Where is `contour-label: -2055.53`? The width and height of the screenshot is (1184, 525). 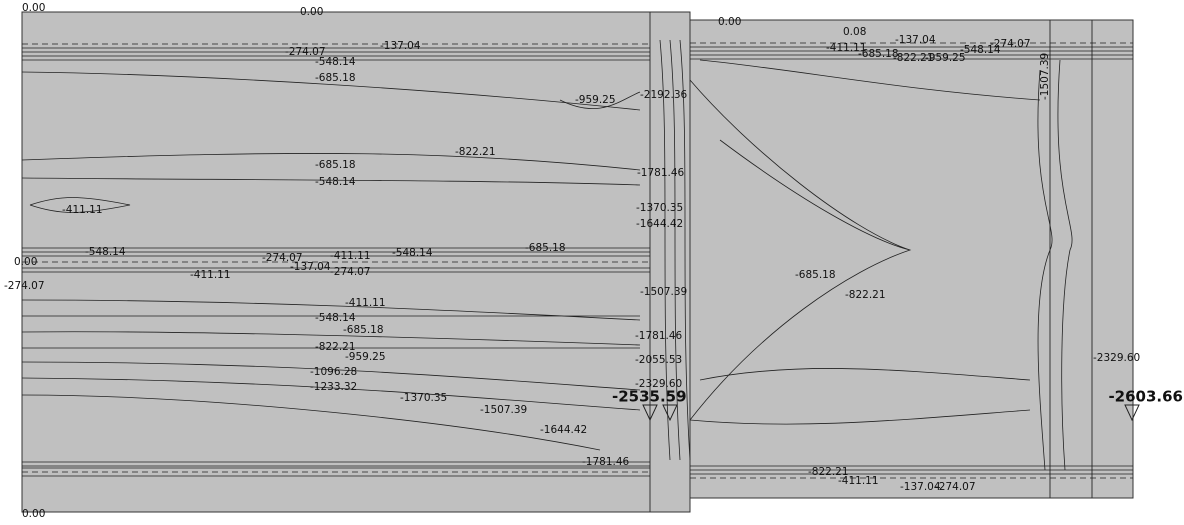
contour-label: -2055.53 is located at coordinates (658, 360).